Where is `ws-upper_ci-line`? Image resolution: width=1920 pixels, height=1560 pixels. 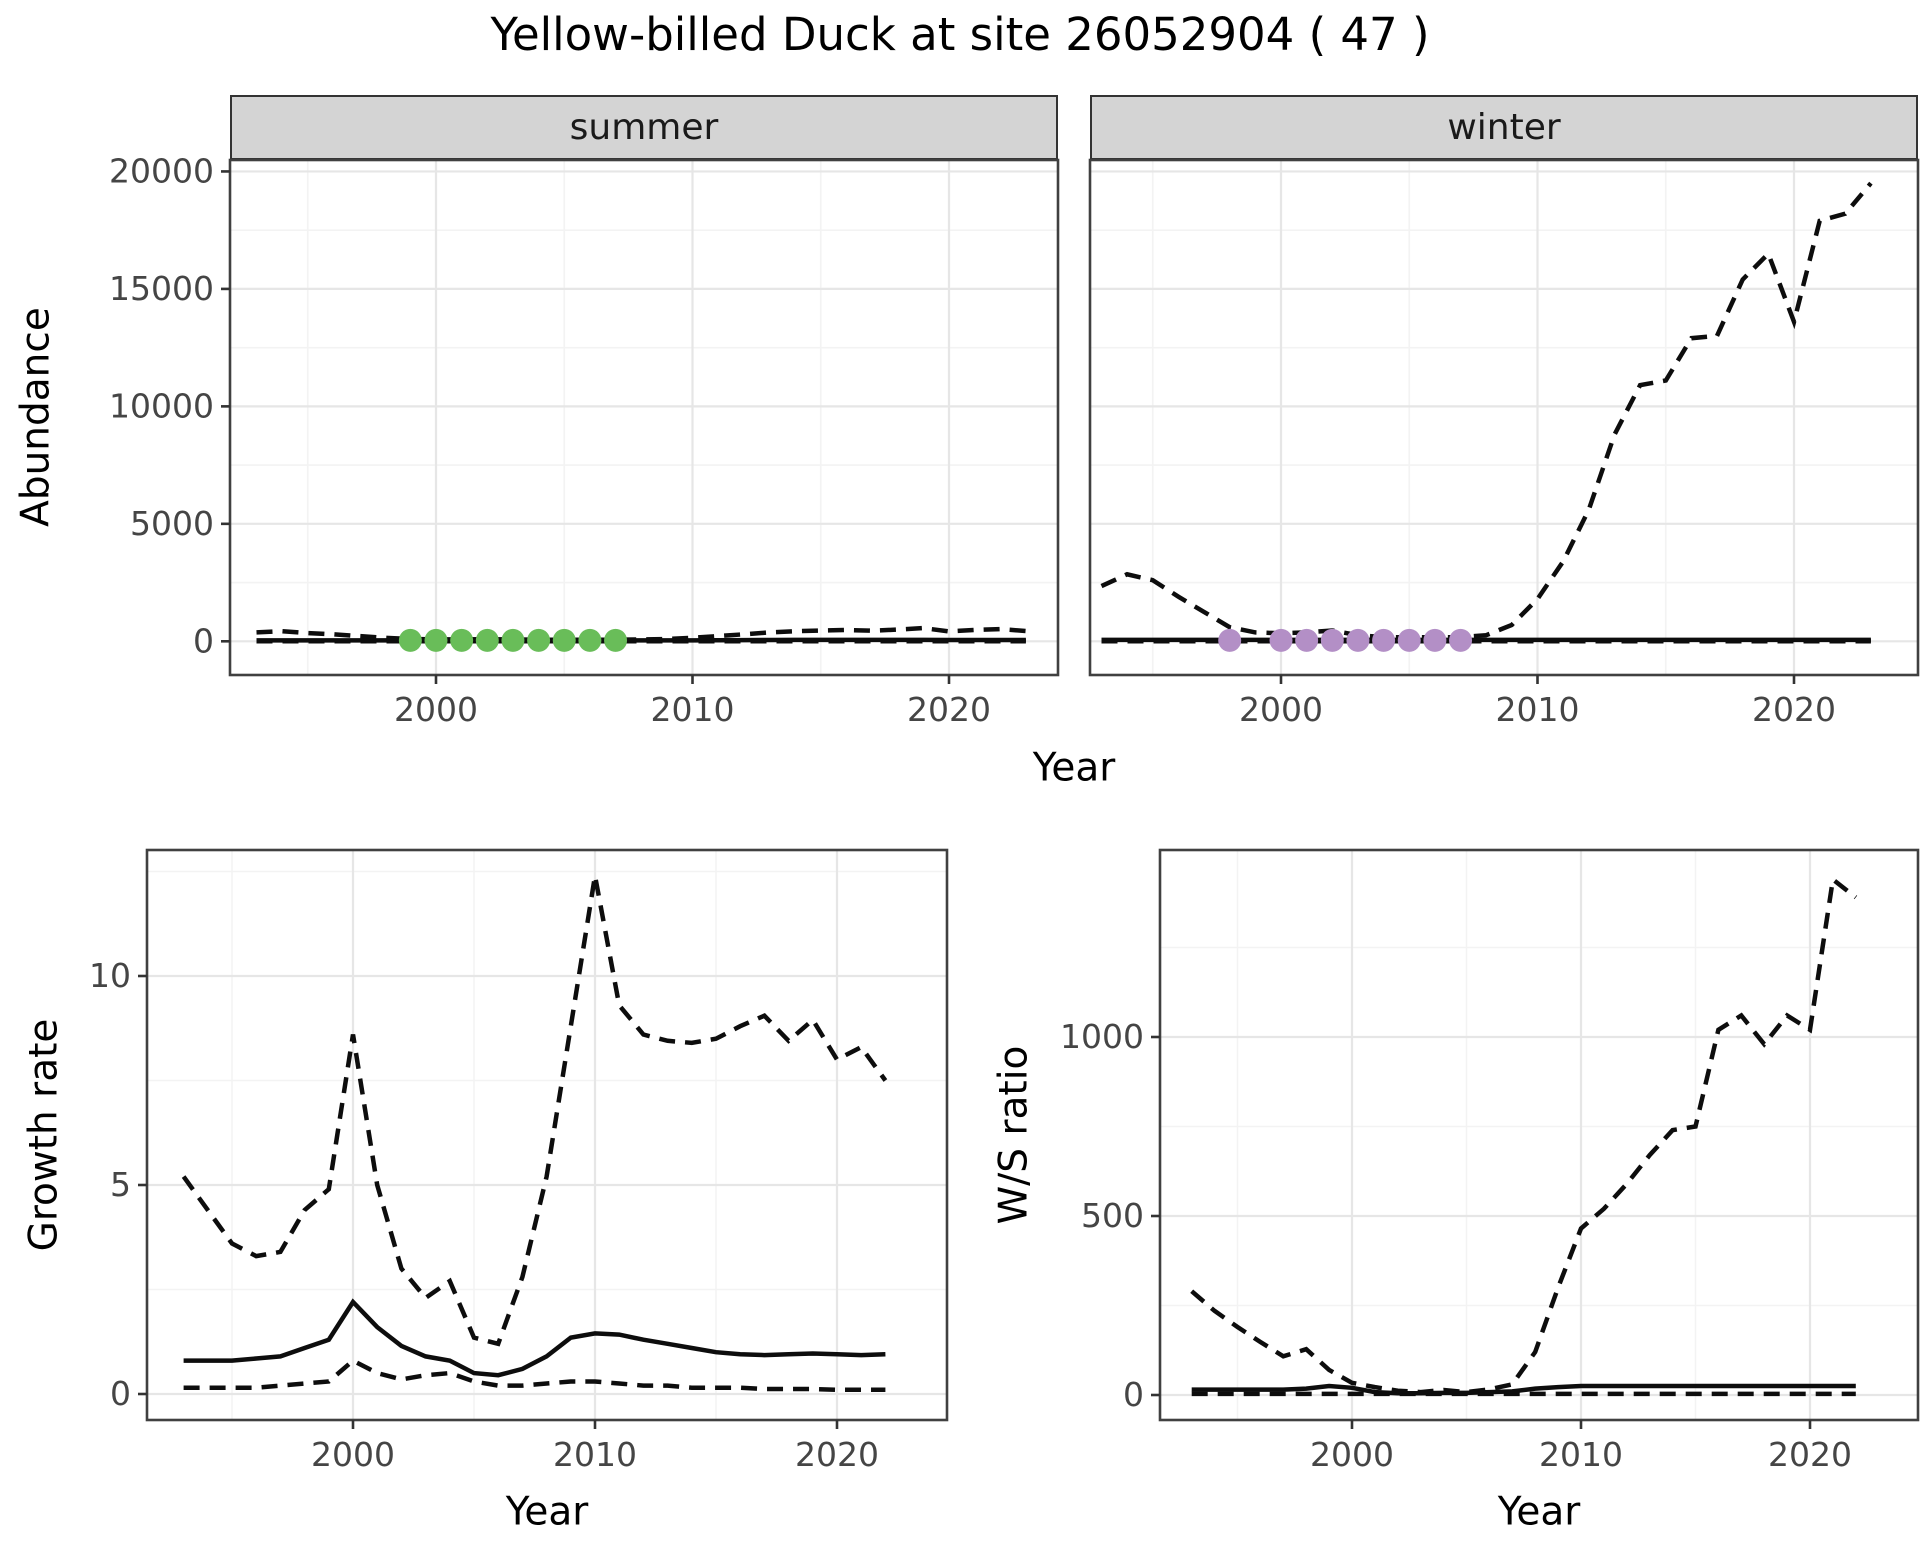
ws-upper_ci-line is located at coordinates (1524, 1135).